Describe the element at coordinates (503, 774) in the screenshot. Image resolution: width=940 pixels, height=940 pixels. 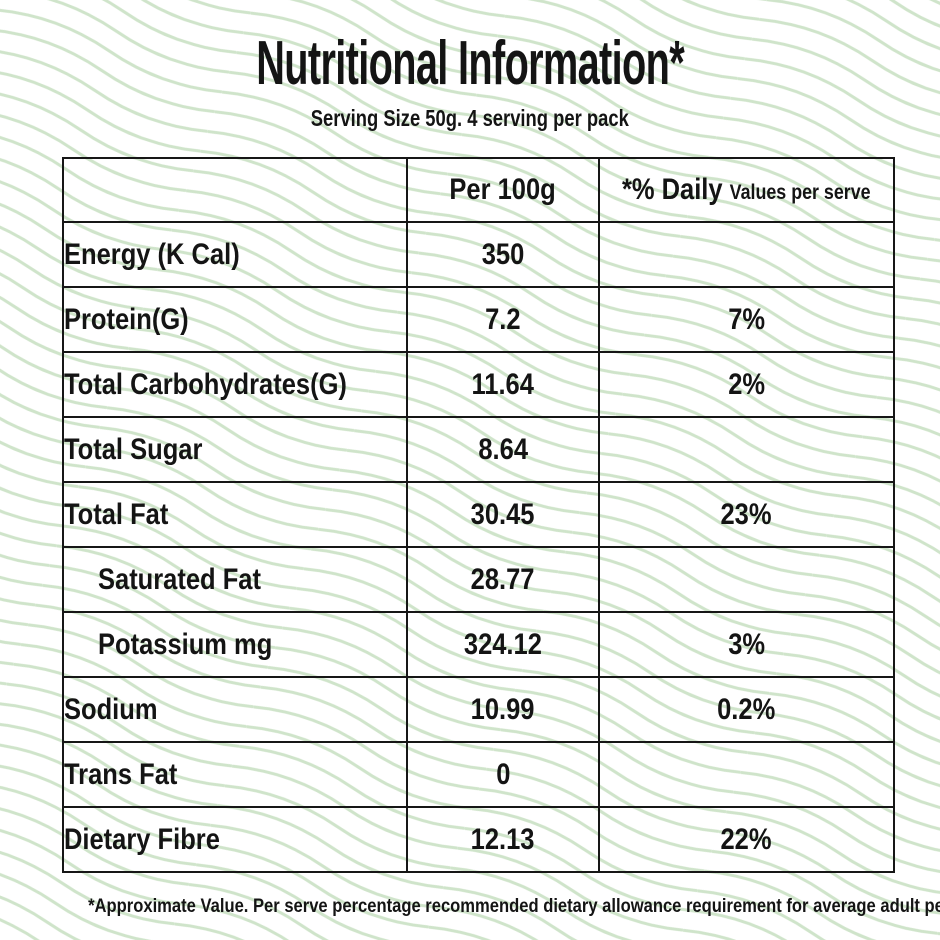
I see `per-100g-value: 0` at that location.